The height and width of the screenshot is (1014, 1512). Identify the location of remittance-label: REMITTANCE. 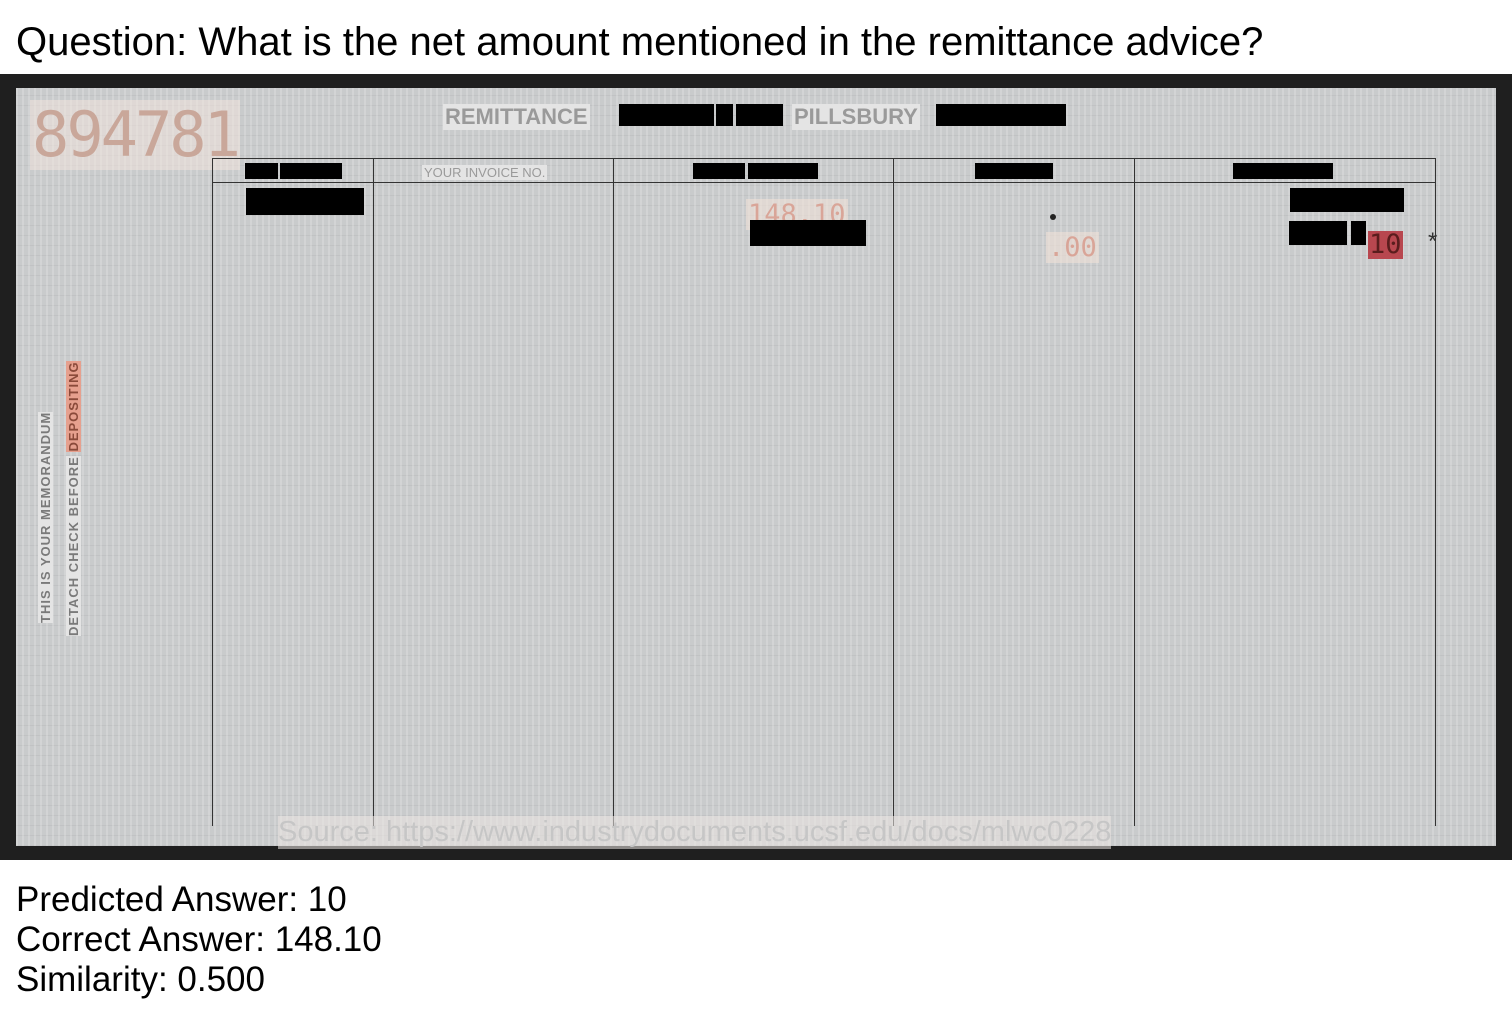
(516, 117).